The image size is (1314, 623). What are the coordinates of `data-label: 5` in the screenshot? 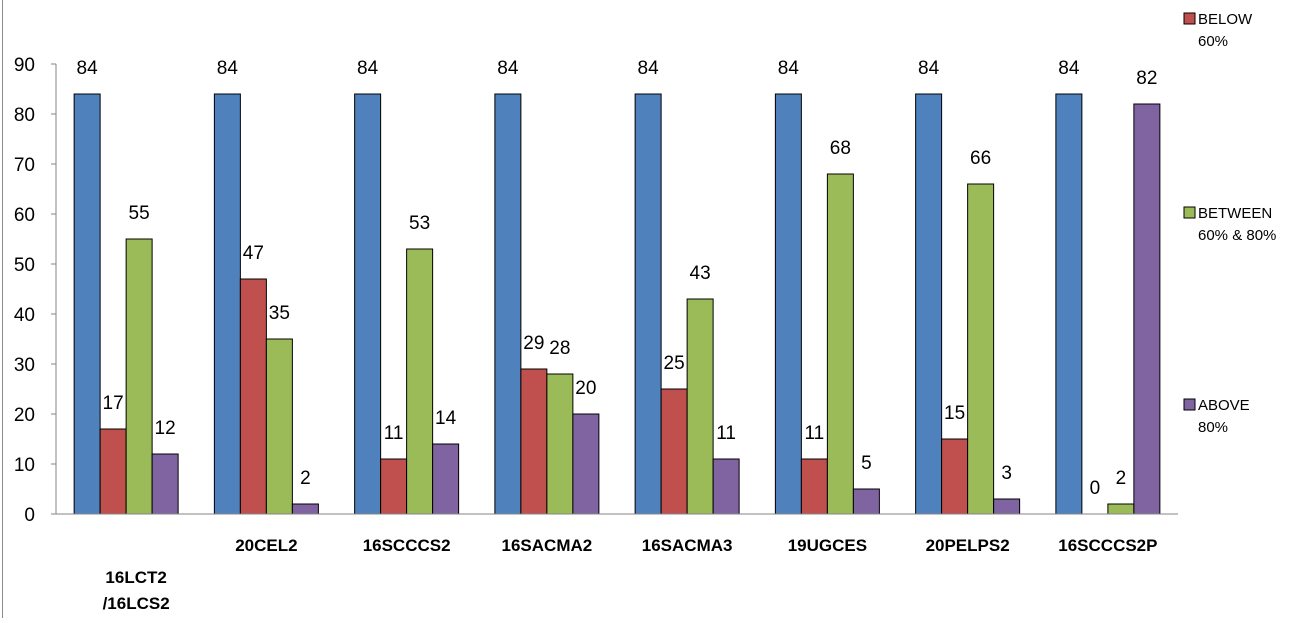 It's located at (866, 463).